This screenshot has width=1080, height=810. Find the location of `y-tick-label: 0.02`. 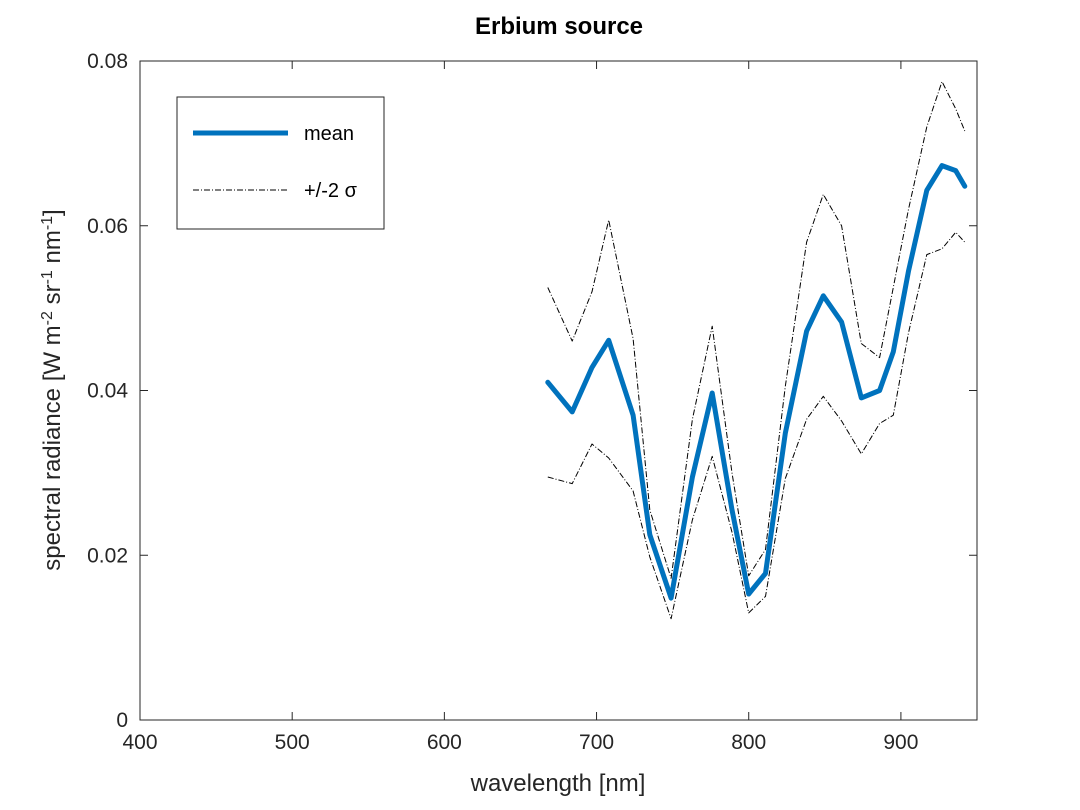

y-tick-label: 0.02 is located at coordinates (107, 555).